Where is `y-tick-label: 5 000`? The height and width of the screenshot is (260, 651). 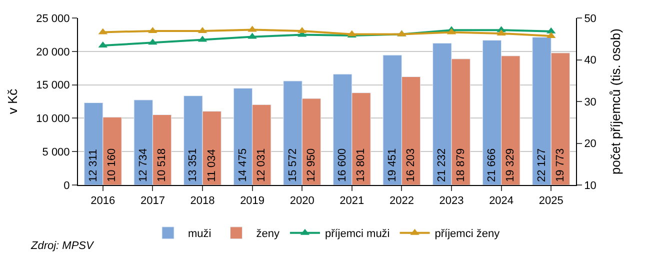 y-tick-label: 5 000 is located at coordinates (56, 152).